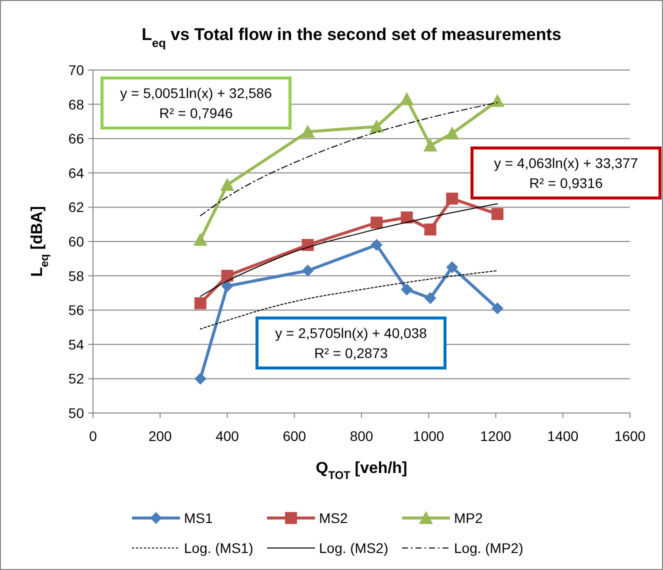 The height and width of the screenshot is (570, 663). I want to click on chart-title: L$_{eq}$ vs Total flow in the second set of measurements, so click(352, 37).